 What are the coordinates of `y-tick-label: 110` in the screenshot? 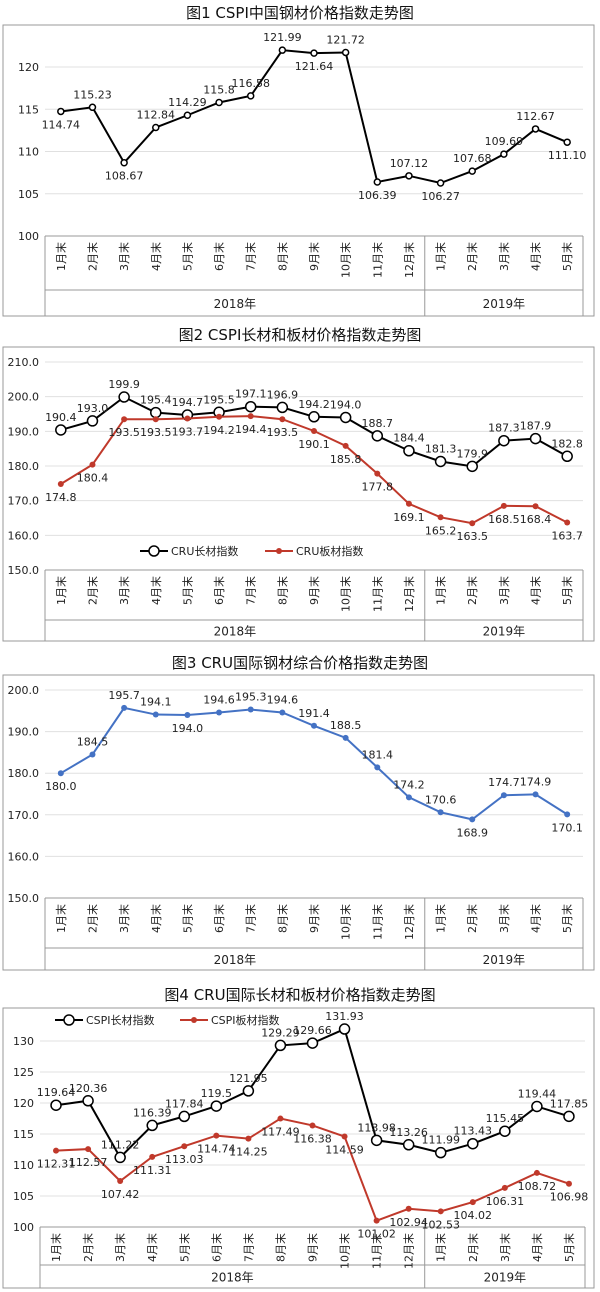 It's located at (28, 152).